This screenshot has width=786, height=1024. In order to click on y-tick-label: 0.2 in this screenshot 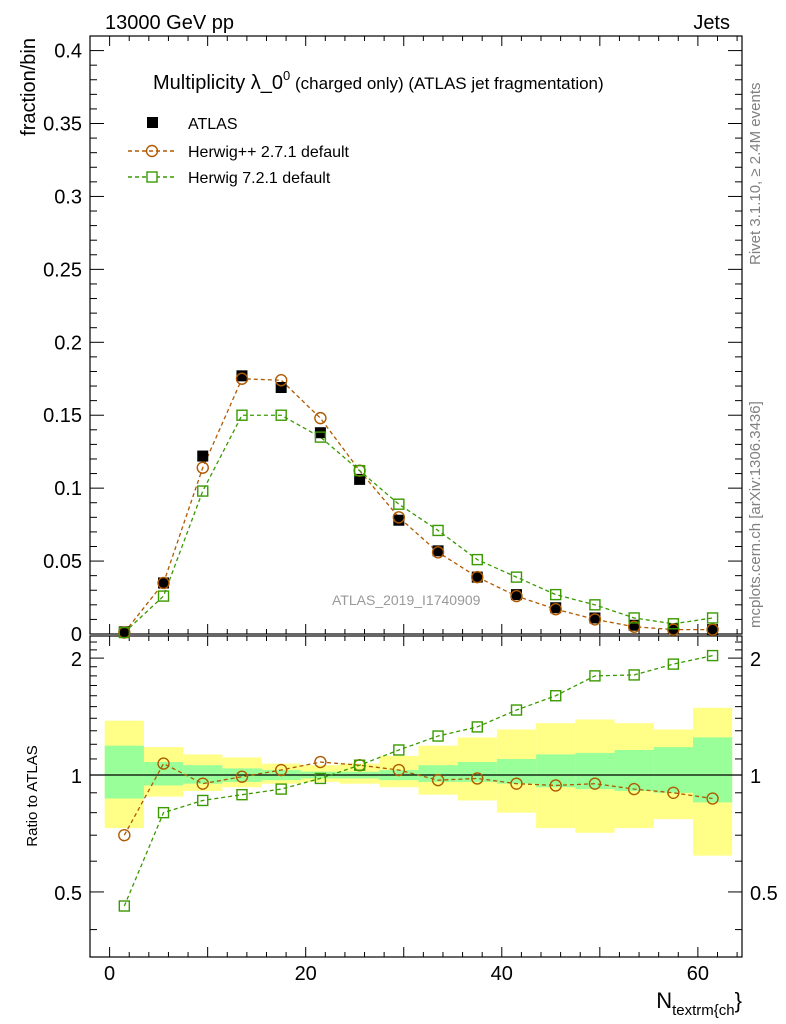, I will do `click(68, 343)`.